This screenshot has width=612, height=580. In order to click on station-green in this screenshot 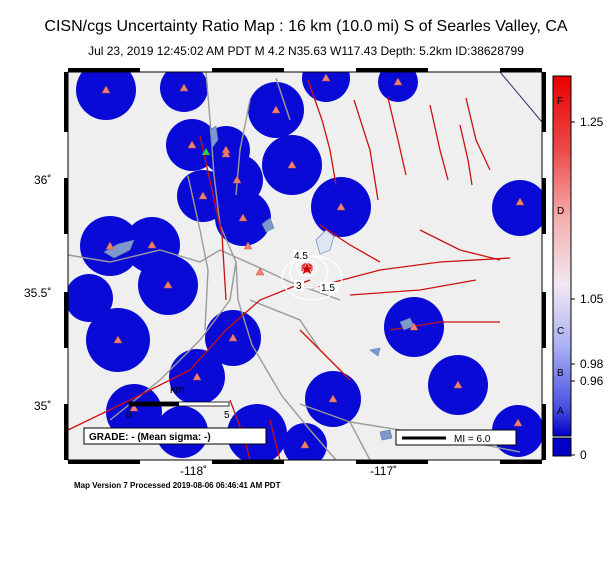, I will do `click(206, 151)`.